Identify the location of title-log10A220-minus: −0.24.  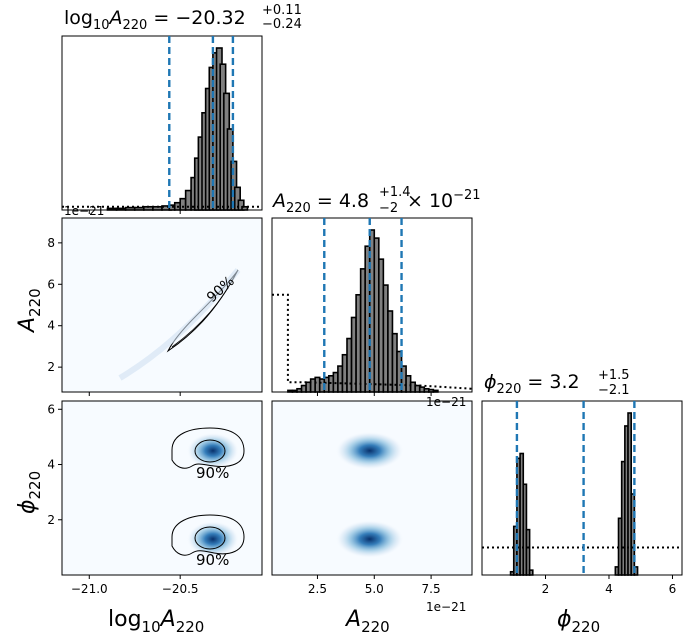
(282, 24).